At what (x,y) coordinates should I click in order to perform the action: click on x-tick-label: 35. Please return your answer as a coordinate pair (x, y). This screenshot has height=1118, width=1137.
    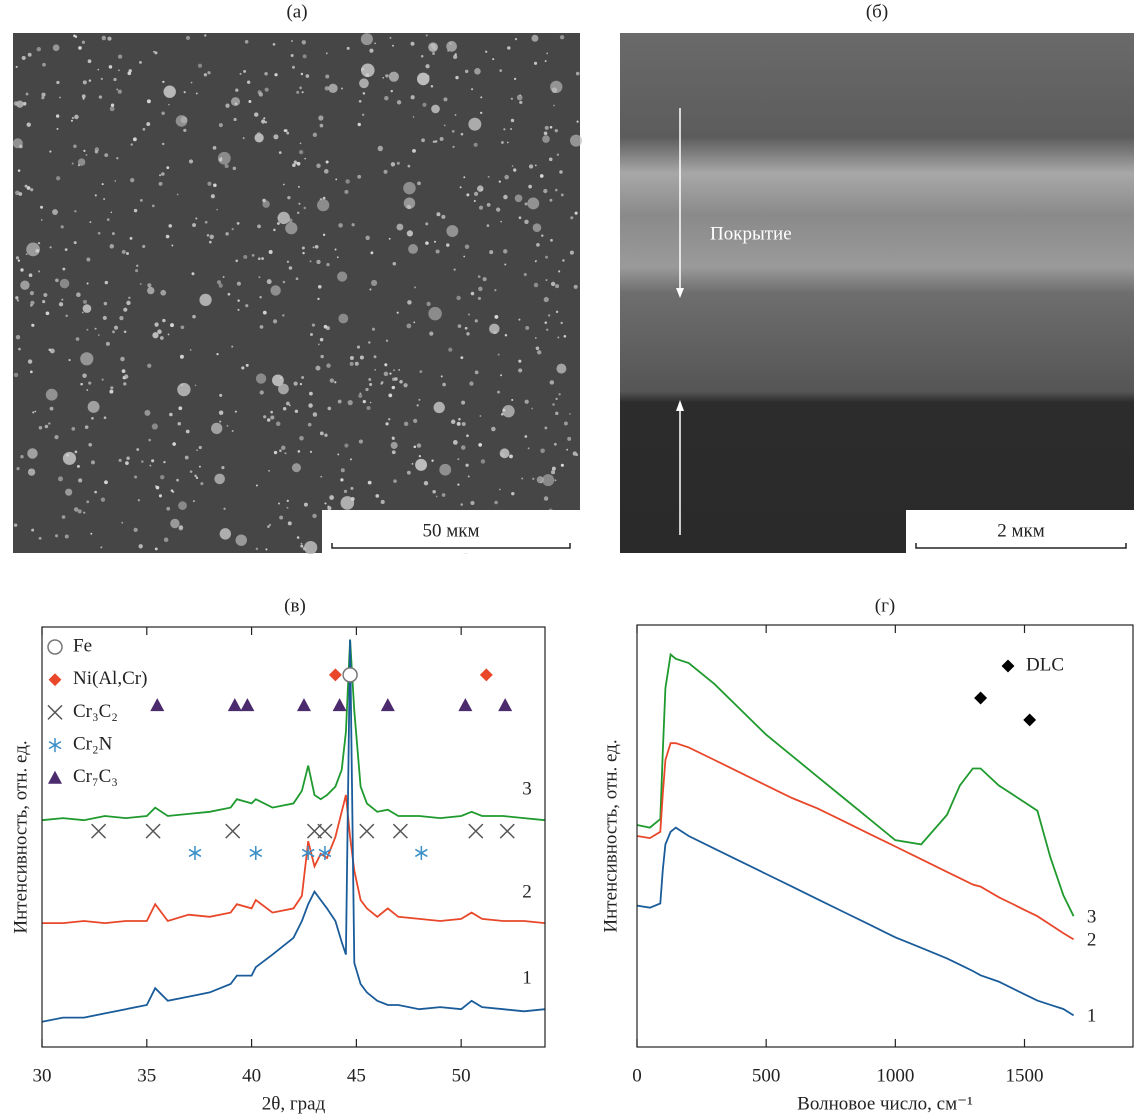
    Looking at the image, I should click on (146, 1075).